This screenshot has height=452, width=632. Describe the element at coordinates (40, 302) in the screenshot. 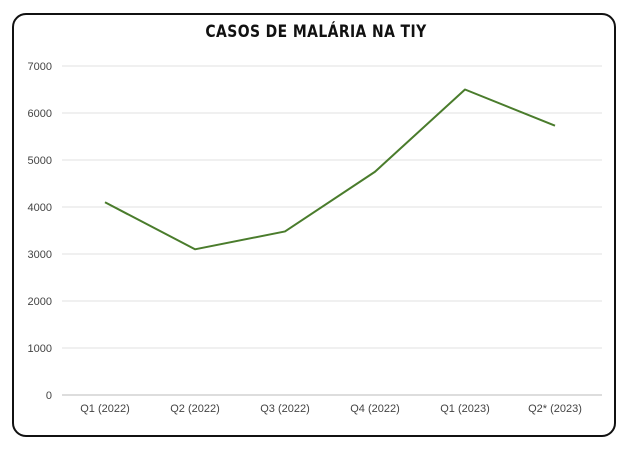

I see `y-tick-label: 2000` at that location.